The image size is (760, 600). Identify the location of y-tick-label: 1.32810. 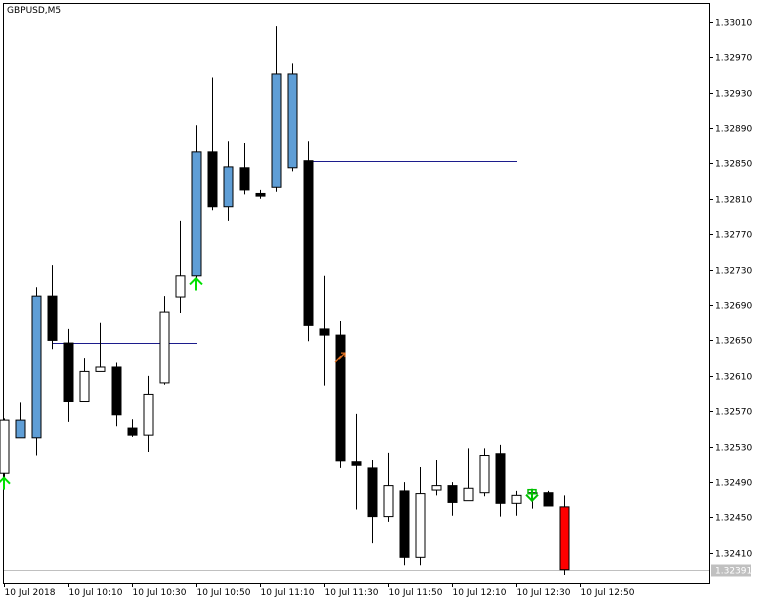
(733, 201).